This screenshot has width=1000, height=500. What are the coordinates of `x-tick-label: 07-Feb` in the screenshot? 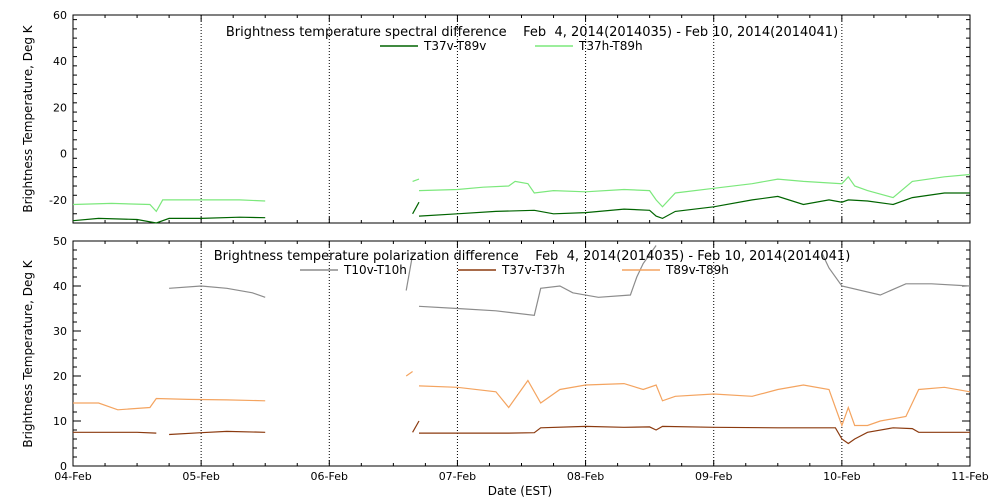 It's located at (457, 476).